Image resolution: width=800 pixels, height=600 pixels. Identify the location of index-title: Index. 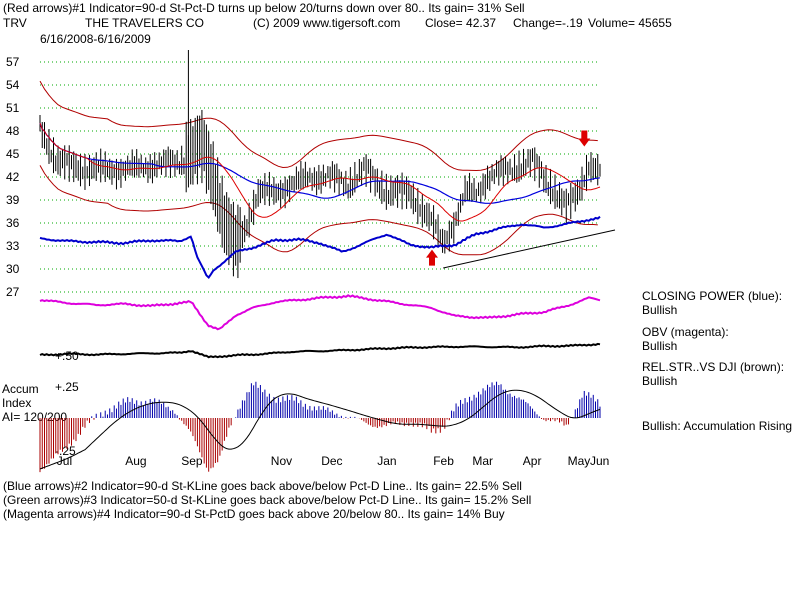
(17, 403).